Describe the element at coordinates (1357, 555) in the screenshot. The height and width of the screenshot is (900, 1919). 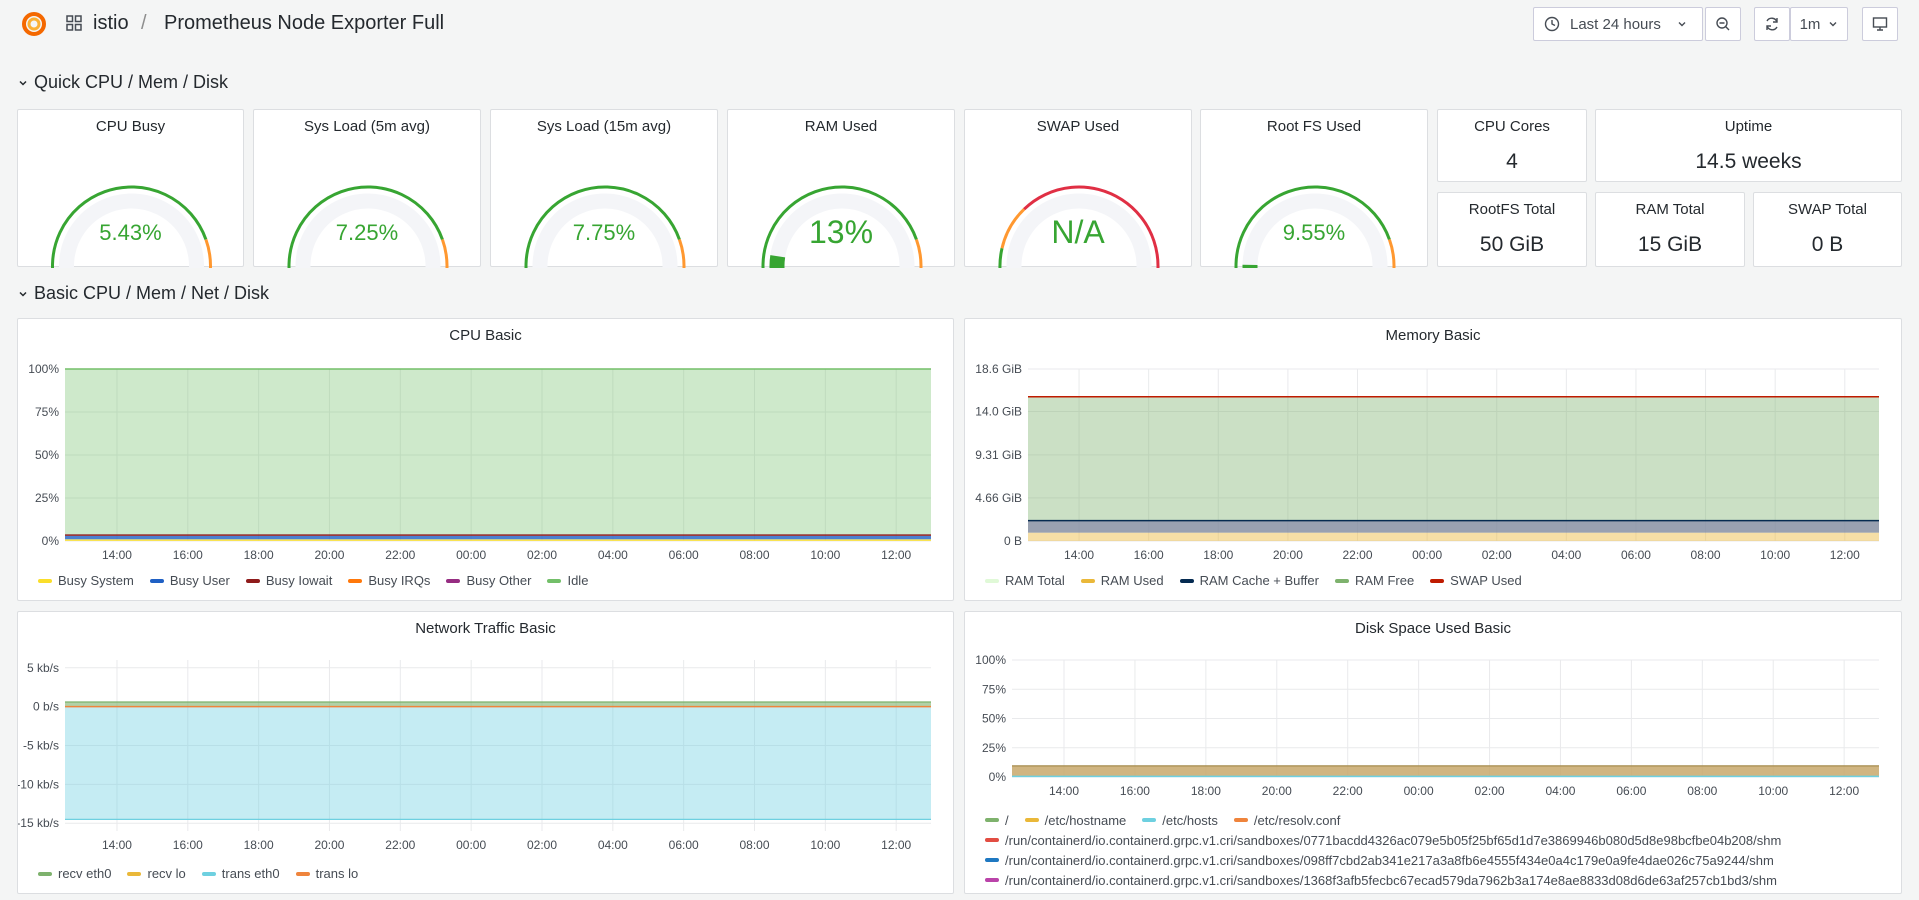
I see `x-tick-label: 22:00` at that location.